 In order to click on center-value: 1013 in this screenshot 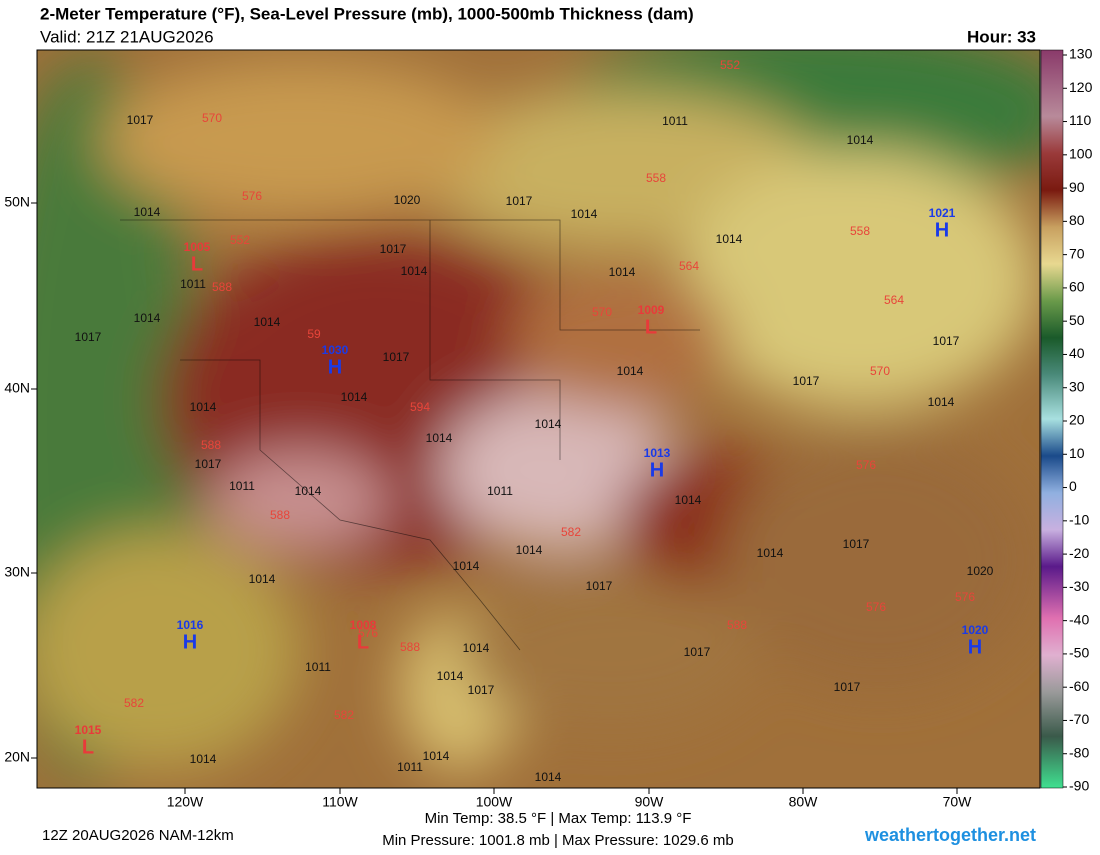, I will do `click(657, 453)`.